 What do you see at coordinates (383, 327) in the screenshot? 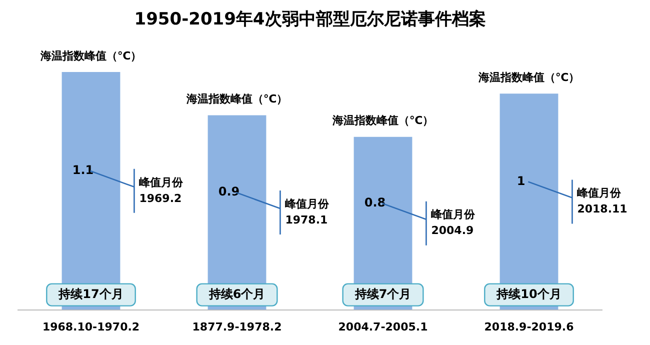
I see `x-tick-label: 2004.7-2005.1` at bounding box center [383, 327].